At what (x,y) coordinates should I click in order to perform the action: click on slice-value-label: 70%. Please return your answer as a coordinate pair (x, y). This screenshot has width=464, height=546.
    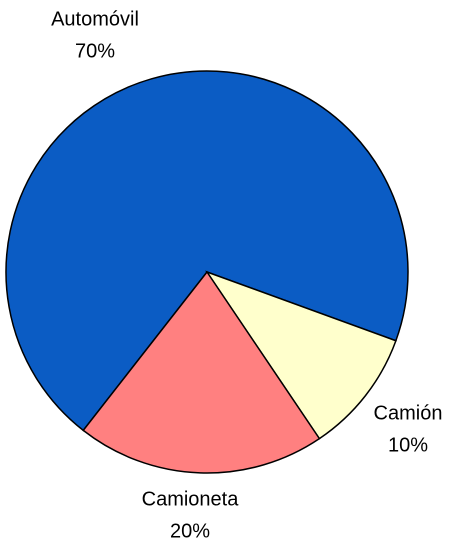
    Looking at the image, I should click on (95, 51).